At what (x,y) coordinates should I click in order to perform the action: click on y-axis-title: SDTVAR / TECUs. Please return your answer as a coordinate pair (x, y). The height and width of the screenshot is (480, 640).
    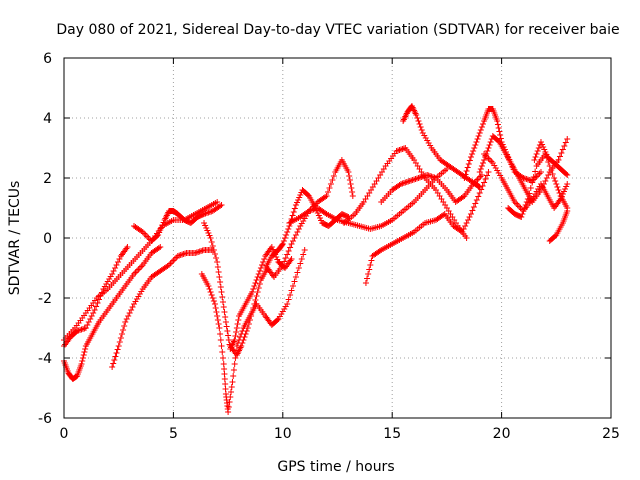
    Looking at the image, I should click on (15, 238).